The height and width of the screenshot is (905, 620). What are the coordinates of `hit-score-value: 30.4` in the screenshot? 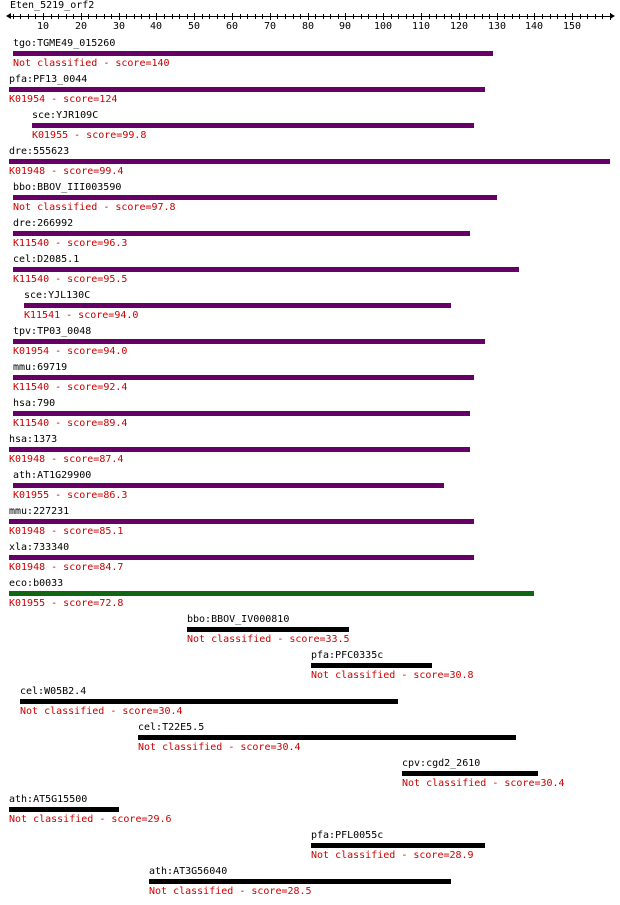 It's located at (288, 747).